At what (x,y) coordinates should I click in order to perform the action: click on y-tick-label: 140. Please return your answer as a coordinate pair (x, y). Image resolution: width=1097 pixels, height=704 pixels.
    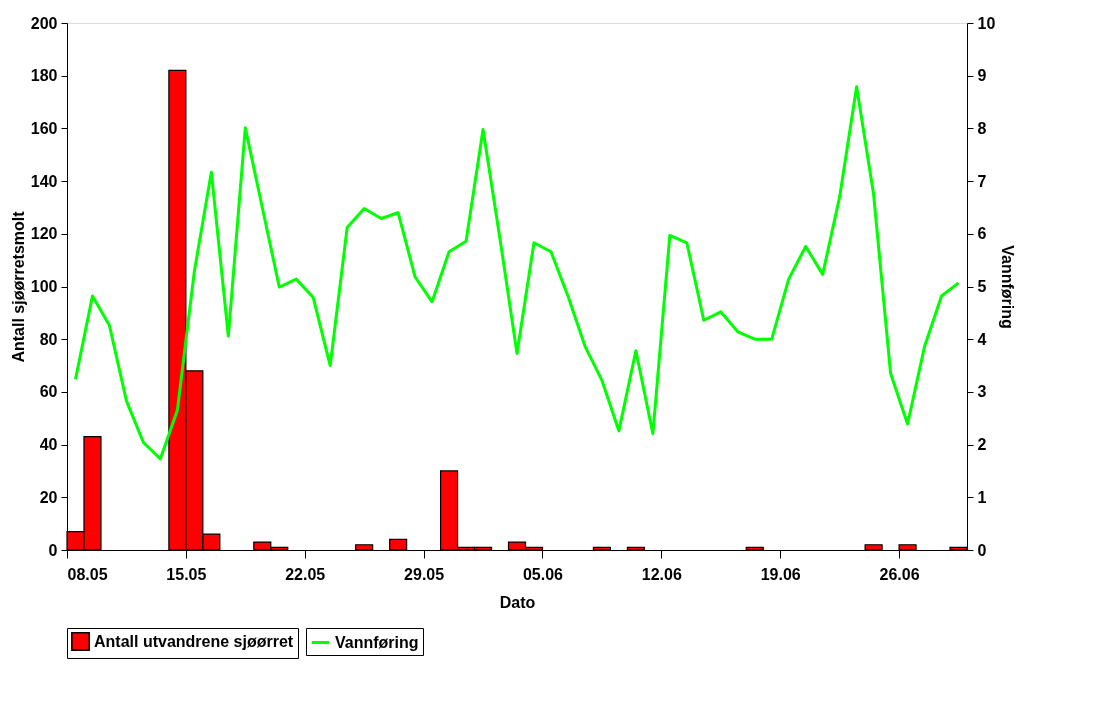
    Looking at the image, I should click on (44, 181).